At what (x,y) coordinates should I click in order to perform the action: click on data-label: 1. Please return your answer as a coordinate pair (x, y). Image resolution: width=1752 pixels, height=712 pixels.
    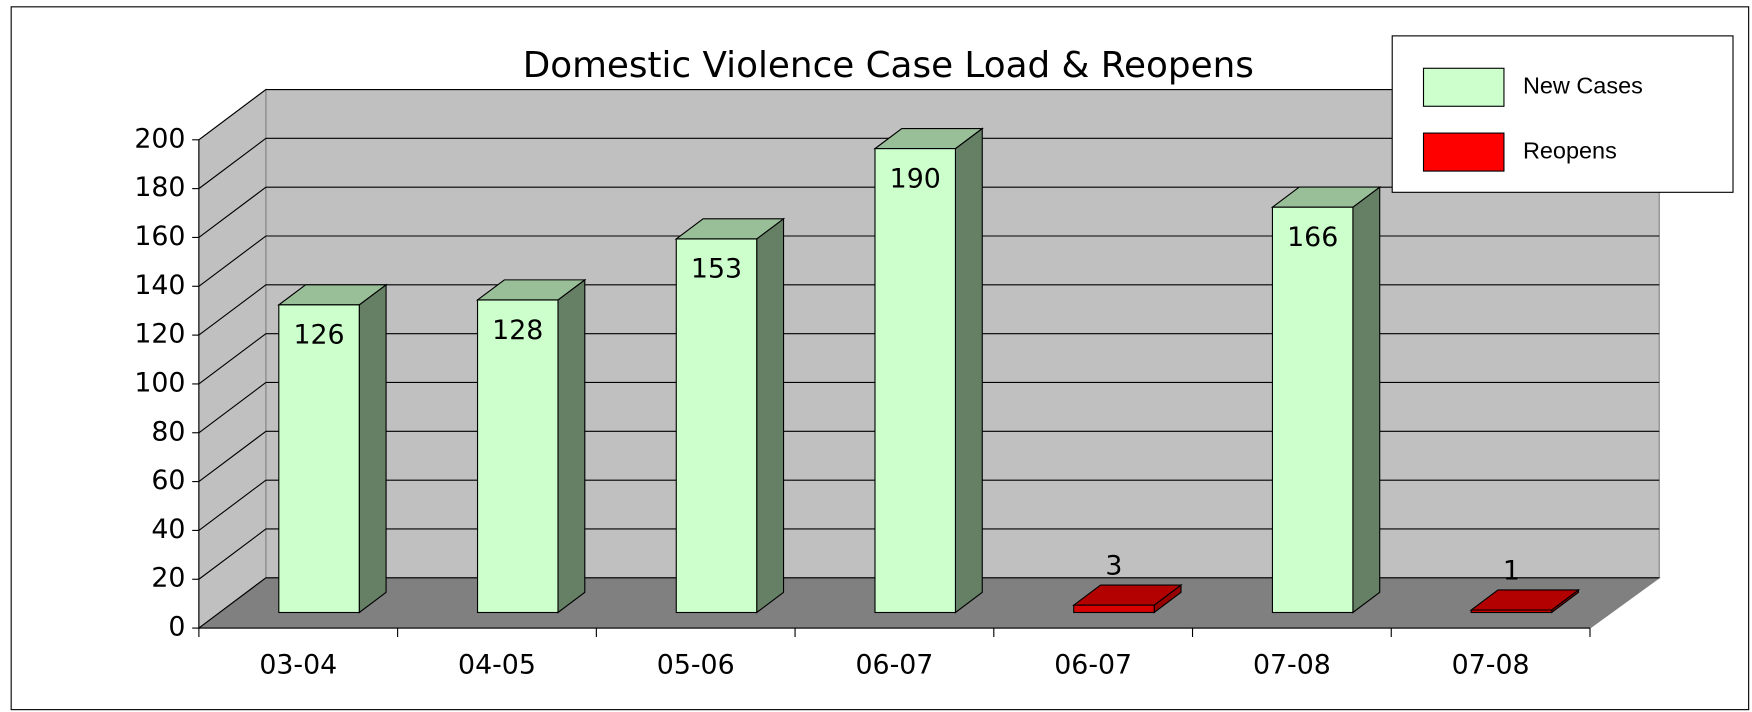
    Looking at the image, I should click on (1511, 571).